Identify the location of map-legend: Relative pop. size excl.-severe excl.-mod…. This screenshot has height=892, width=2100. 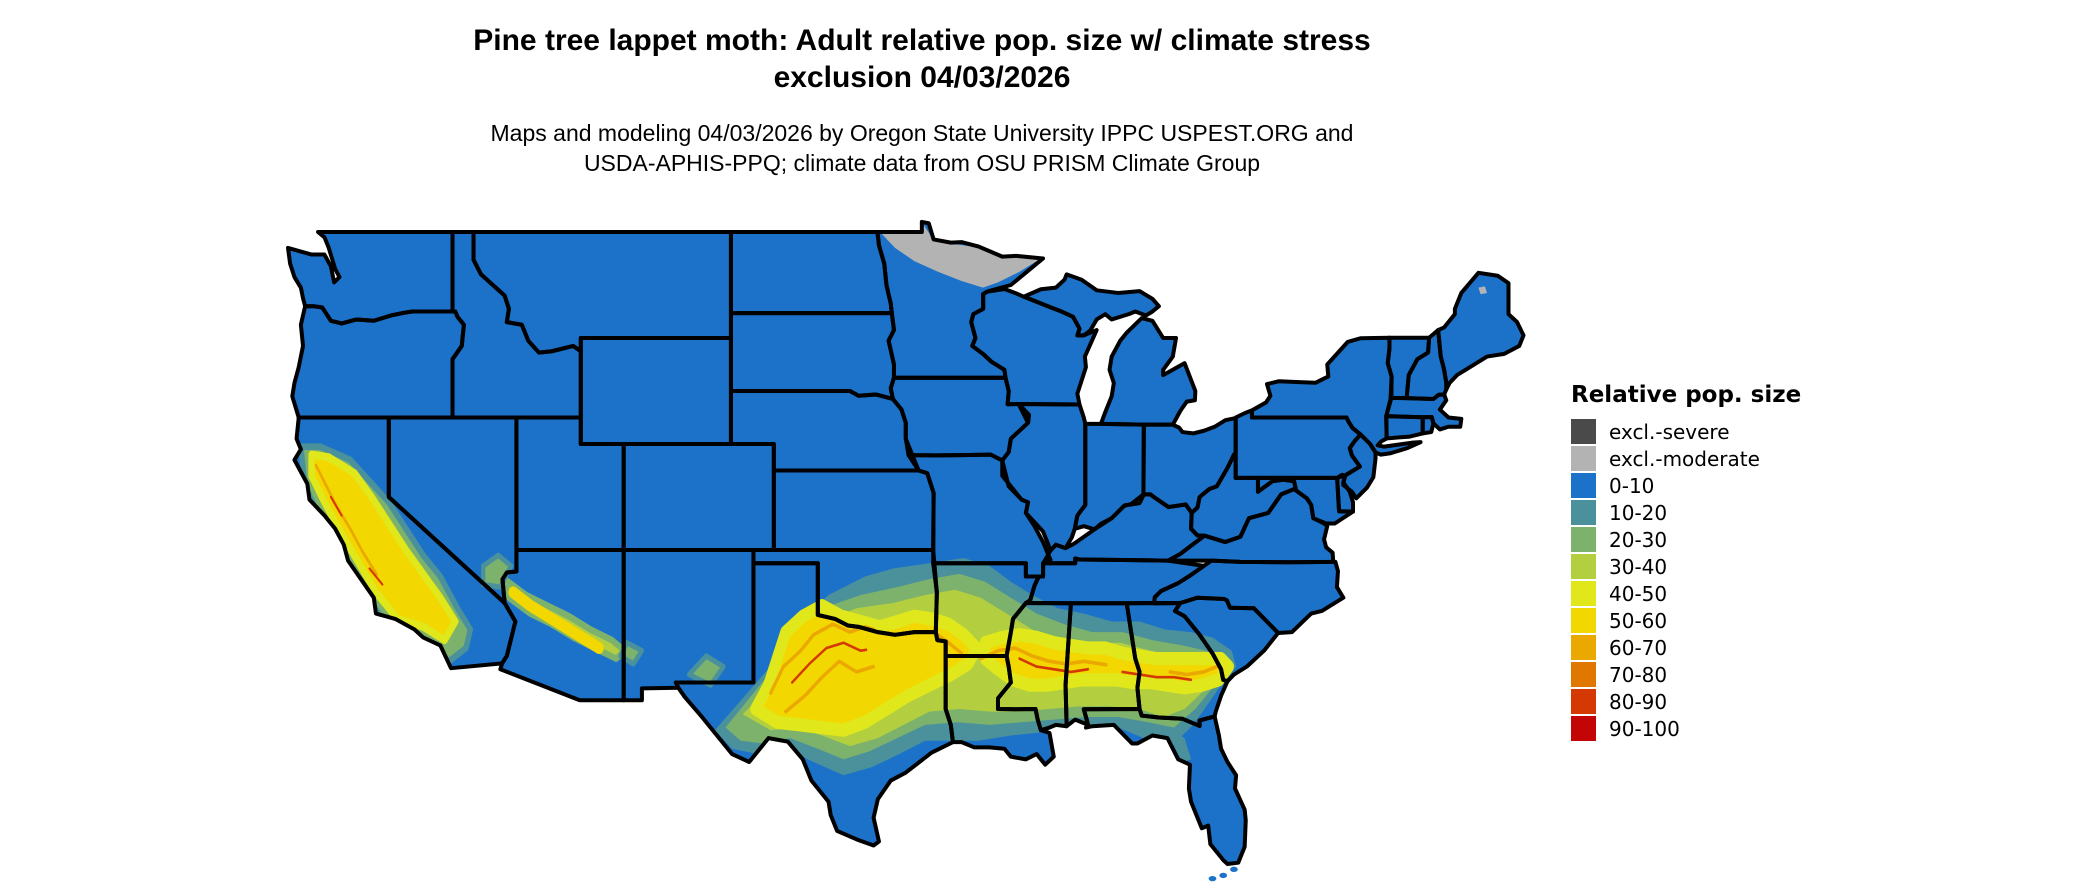
(1686, 562).